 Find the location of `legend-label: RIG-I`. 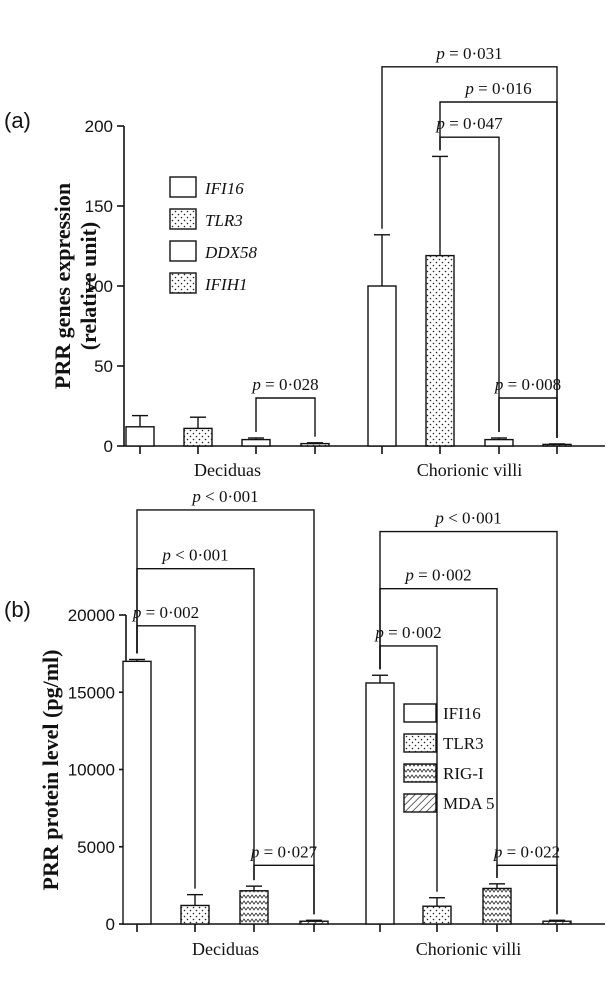

legend-label: RIG-I is located at coordinates (463, 773).